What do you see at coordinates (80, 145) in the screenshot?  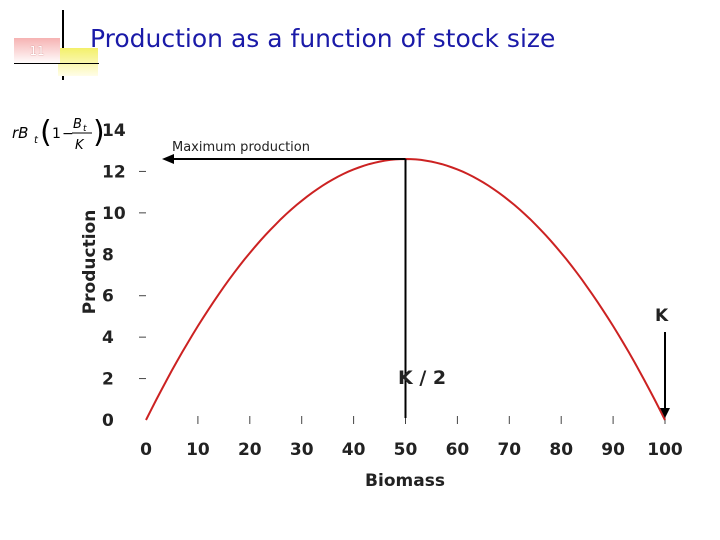 I see `formula-denominator: K` at bounding box center [80, 145].